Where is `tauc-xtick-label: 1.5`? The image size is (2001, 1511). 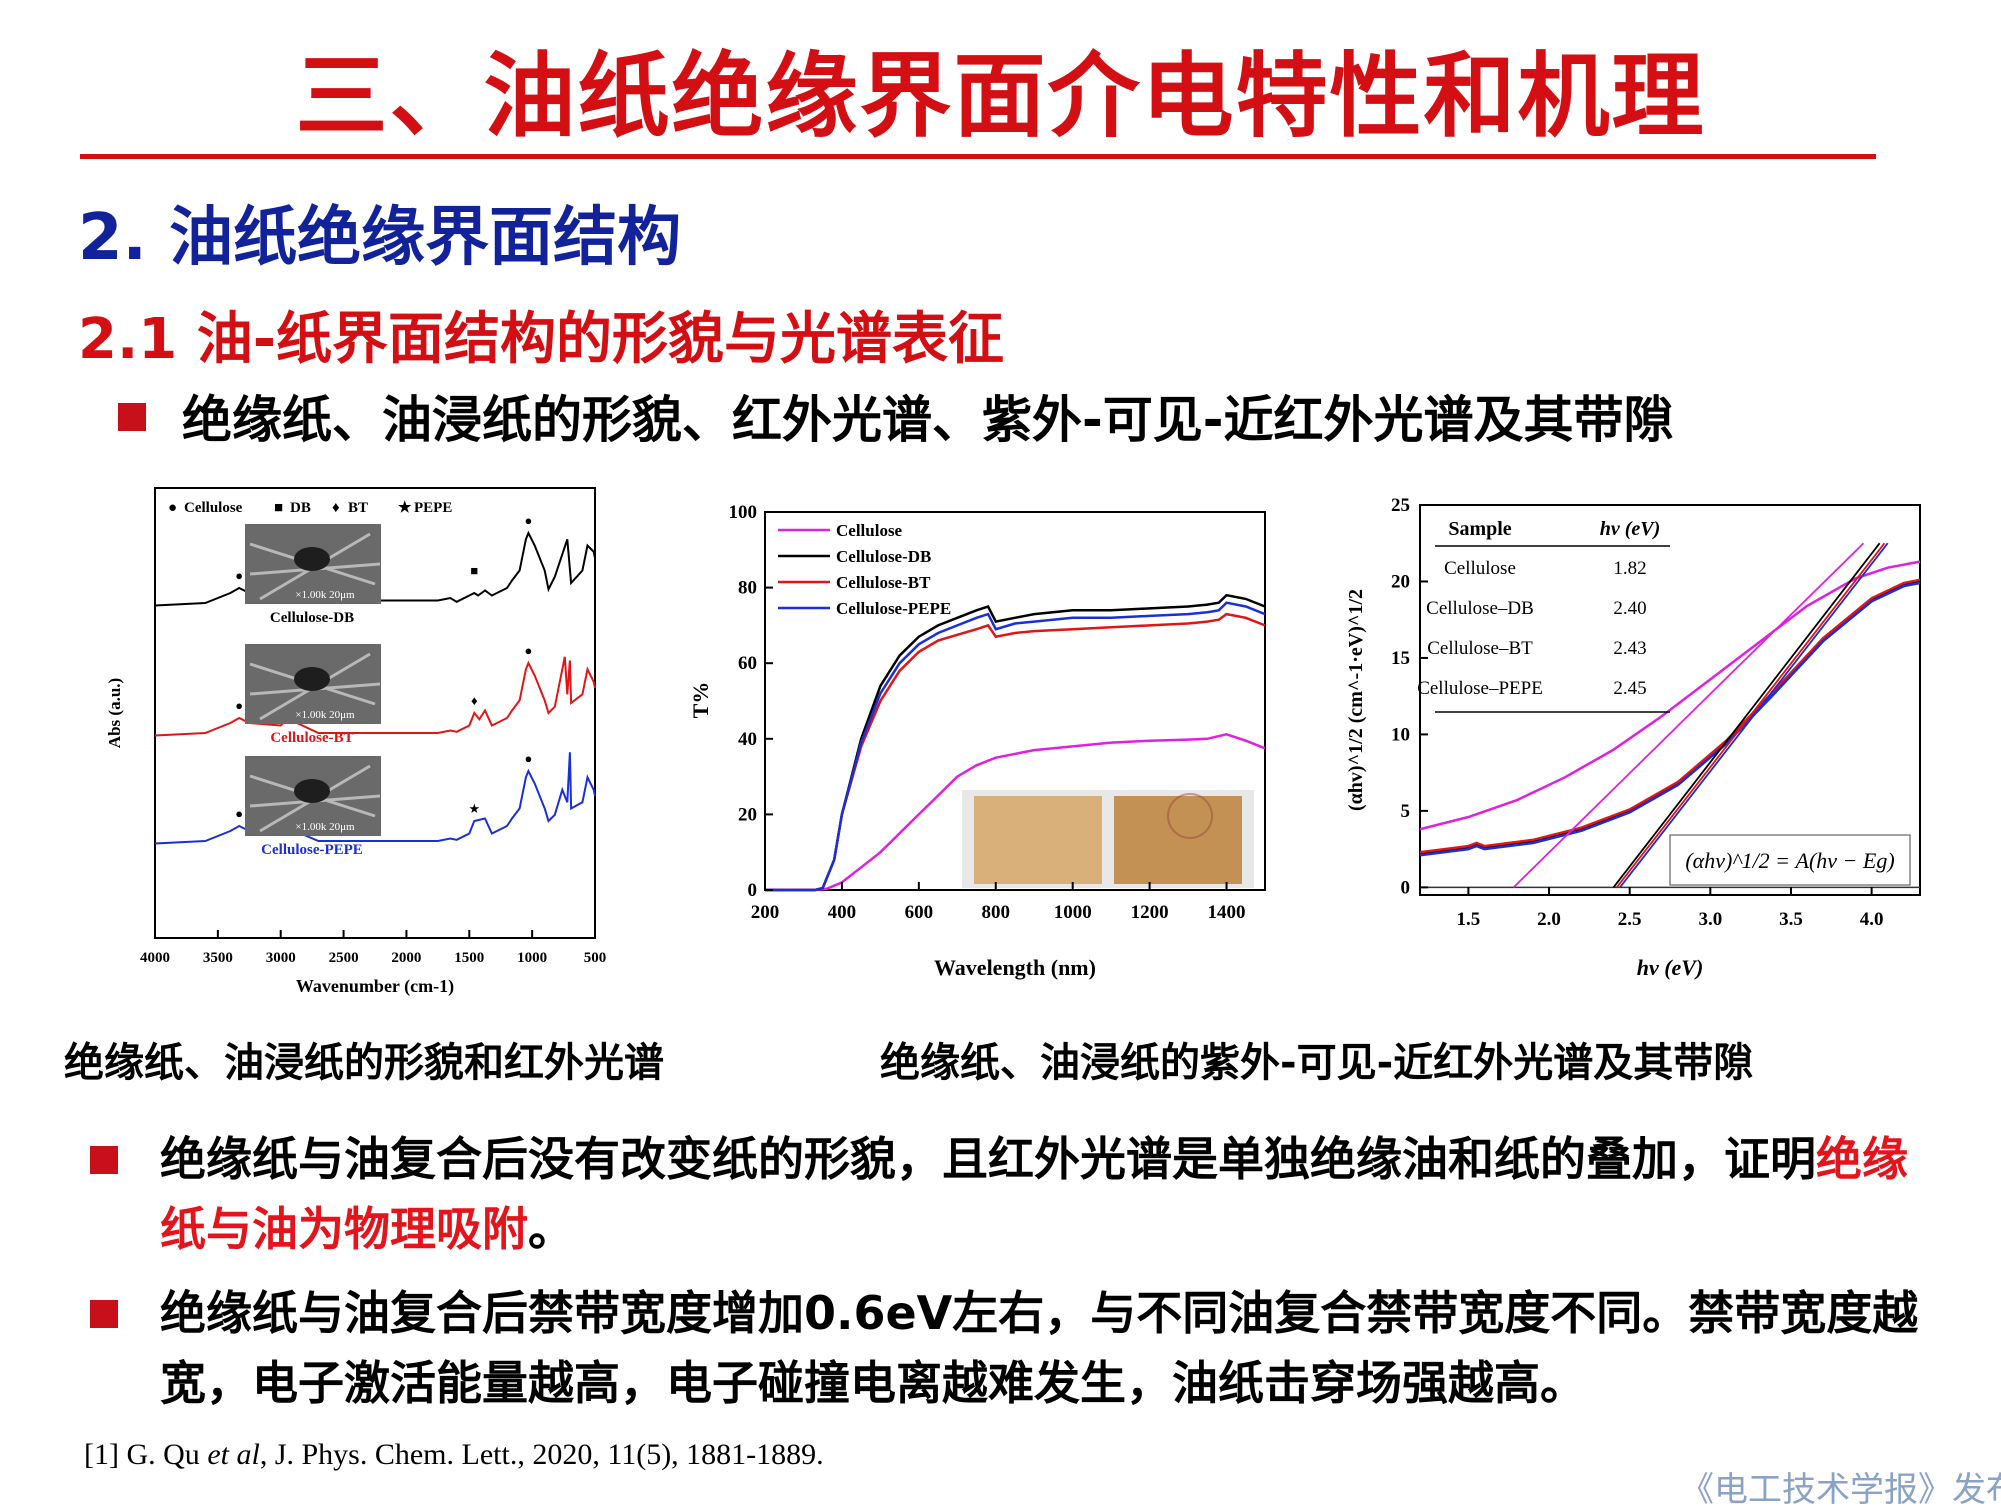 tauc-xtick-label: 1.5 is located at coordinates (1469, 919).